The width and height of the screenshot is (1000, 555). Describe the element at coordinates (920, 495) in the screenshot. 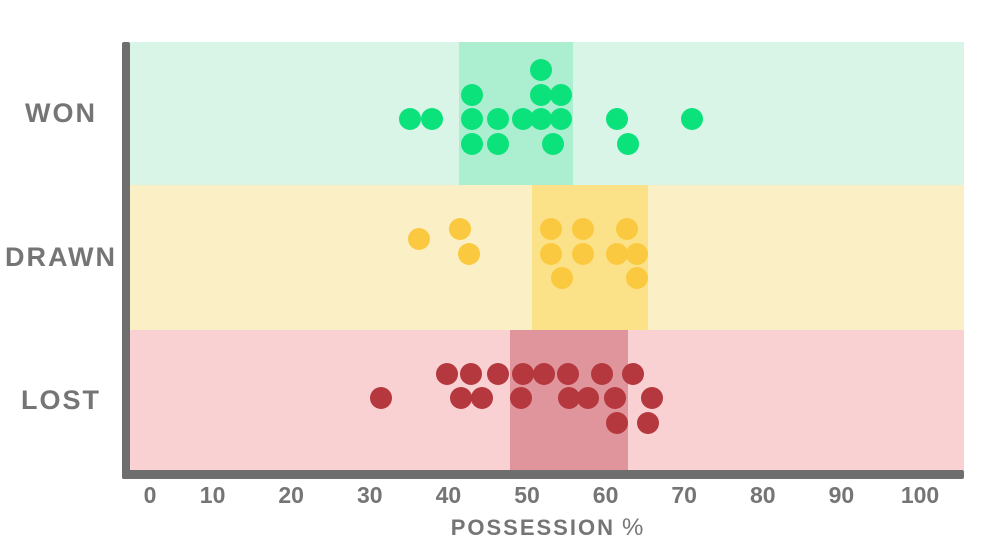

I see `x-tick-label-100: 100` at that location.